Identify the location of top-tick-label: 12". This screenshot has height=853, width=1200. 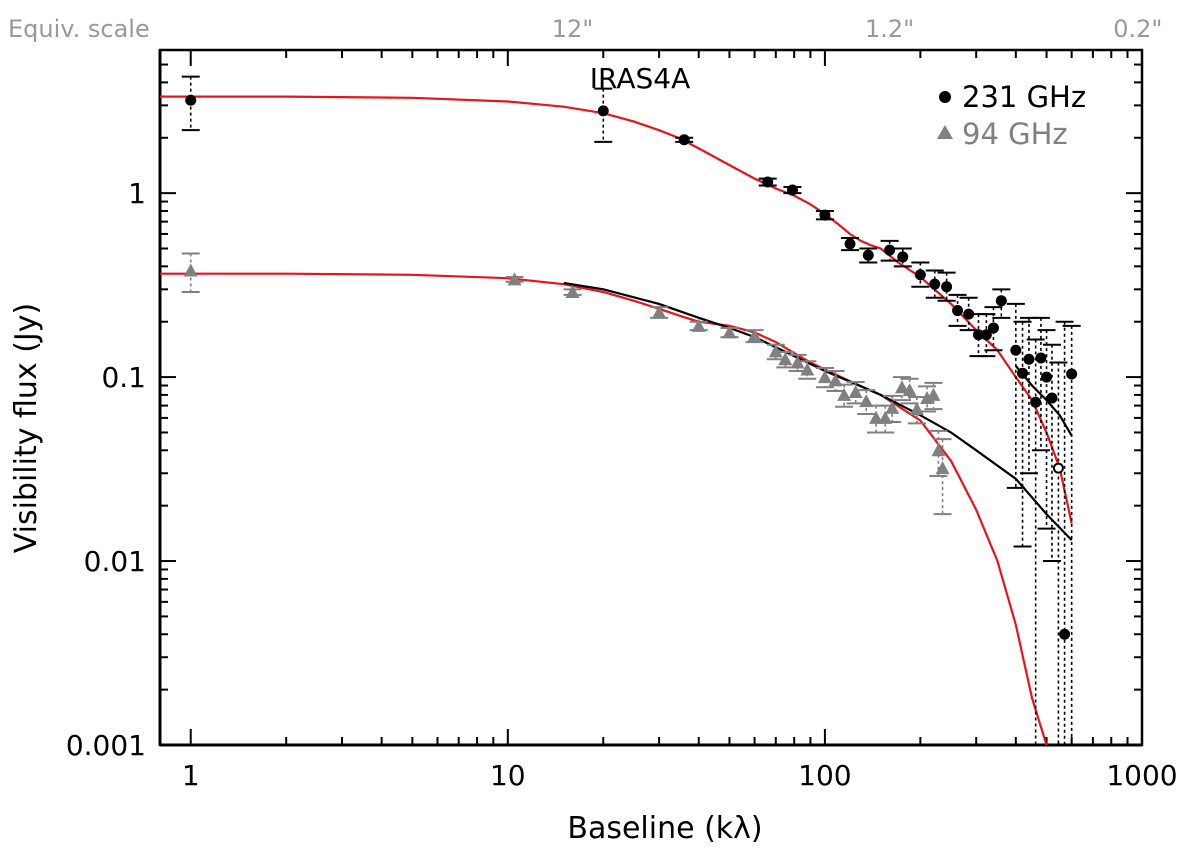
(573, 29).